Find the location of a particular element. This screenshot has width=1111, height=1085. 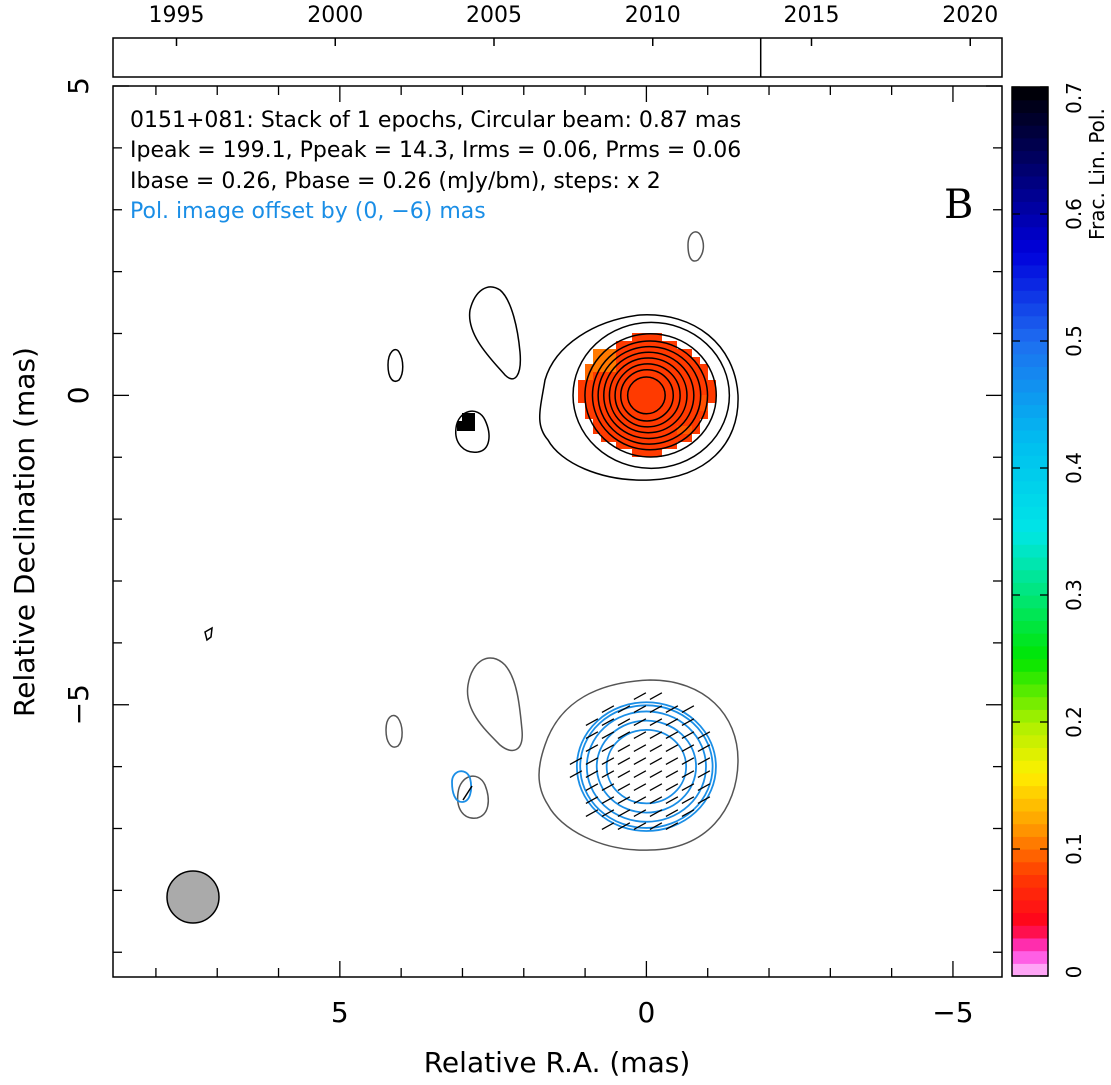

timeline-tick-label: 2015 is located at coordinates (812, 15).